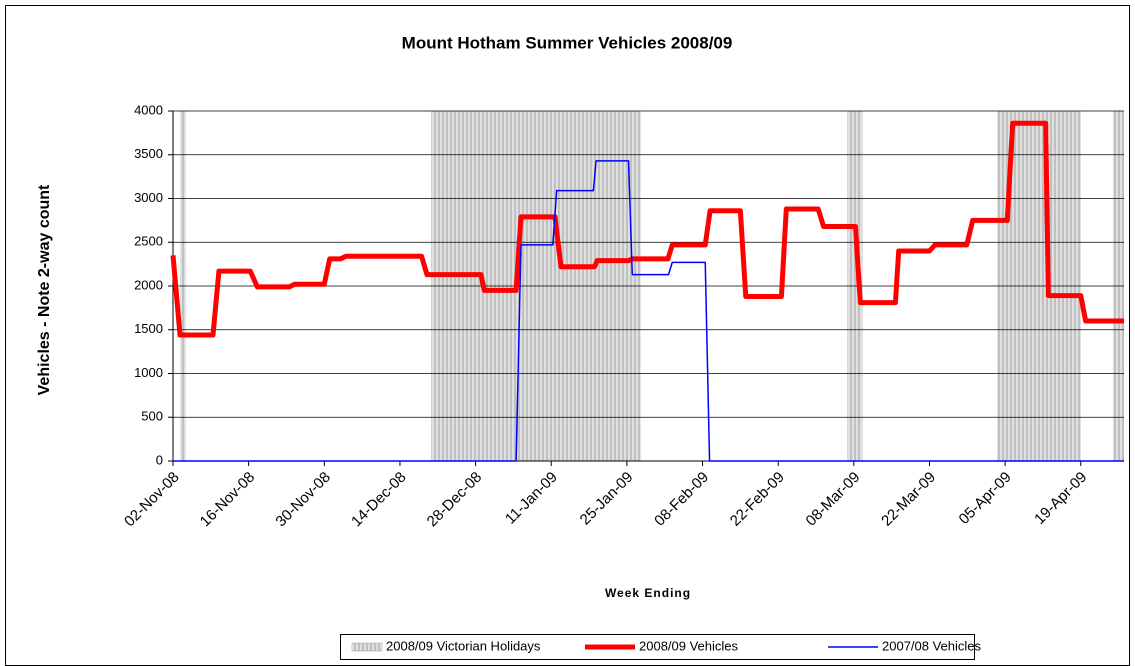 This screenshot has height=666, width=1135. What do you see at coordinates (932, 645) in the screenshot?
I see `legend-label: 2007/08 Vehicles` at bounding box center [932, 645].